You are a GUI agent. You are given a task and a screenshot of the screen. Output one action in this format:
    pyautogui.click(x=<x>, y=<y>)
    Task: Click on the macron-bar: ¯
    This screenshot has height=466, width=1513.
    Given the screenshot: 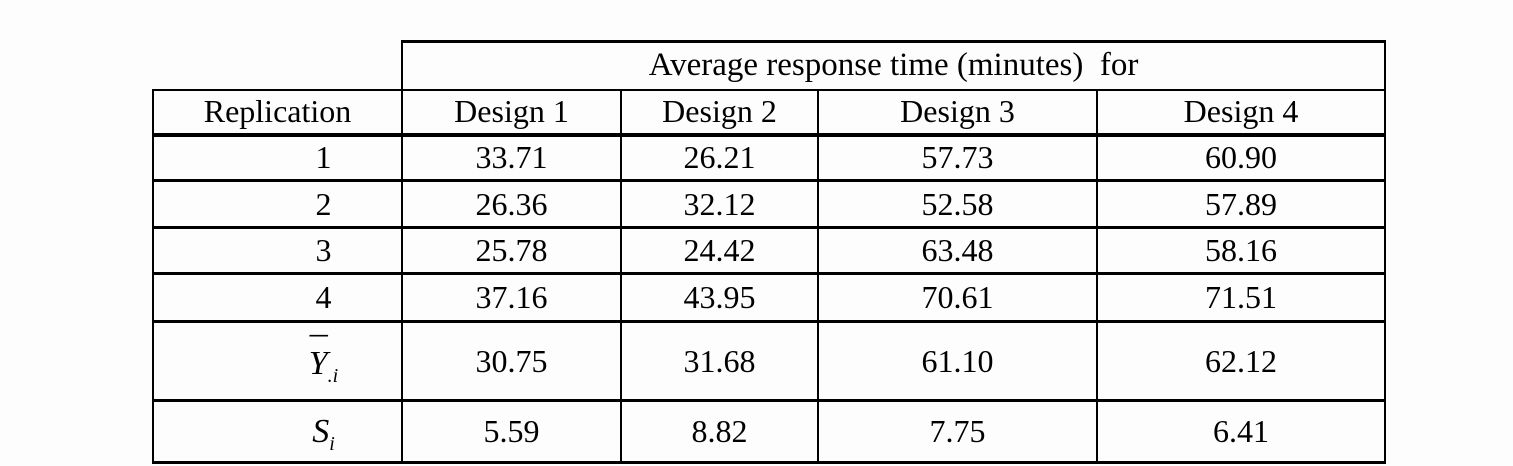 What is the action you would take?
    pyautogui.click(x=318, y=349)
    